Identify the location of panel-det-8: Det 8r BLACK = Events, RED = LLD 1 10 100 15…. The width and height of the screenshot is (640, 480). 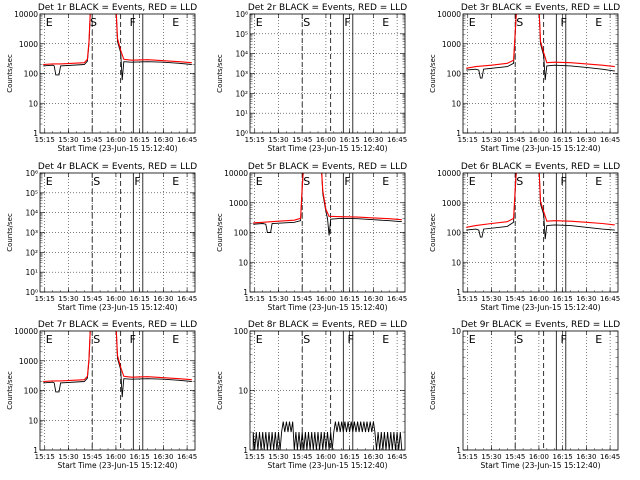
(311, 395).